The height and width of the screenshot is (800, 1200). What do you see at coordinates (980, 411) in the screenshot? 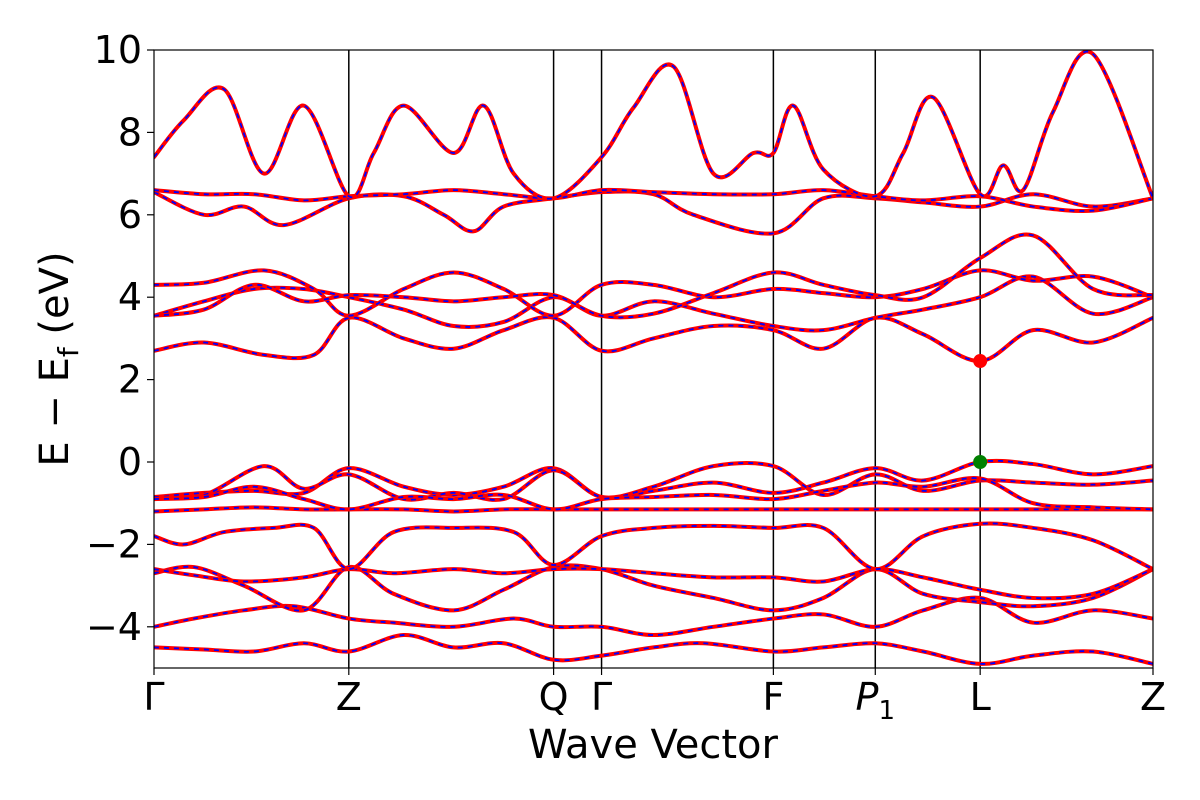
I see `band-edge-markers` at bounding box center [980, 411].